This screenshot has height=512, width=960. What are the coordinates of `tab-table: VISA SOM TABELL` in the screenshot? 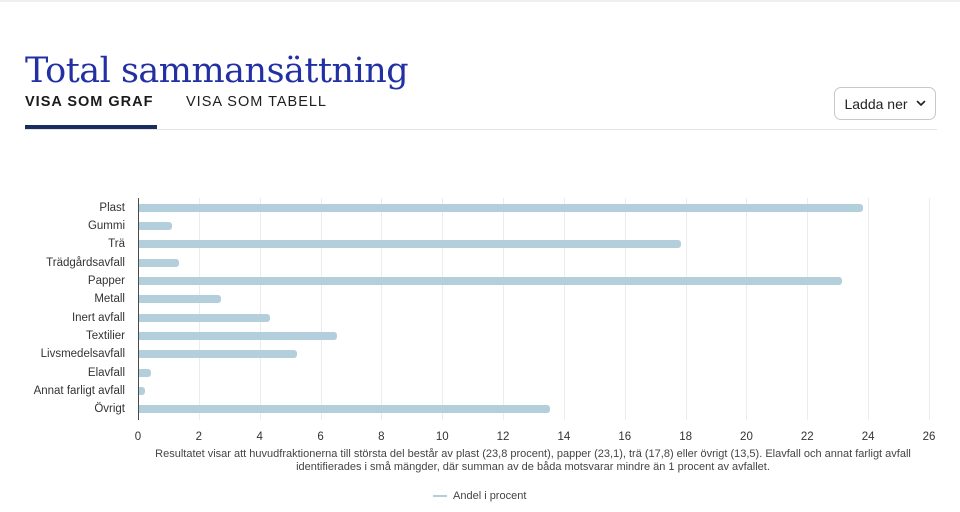 It's located at (256, 102).